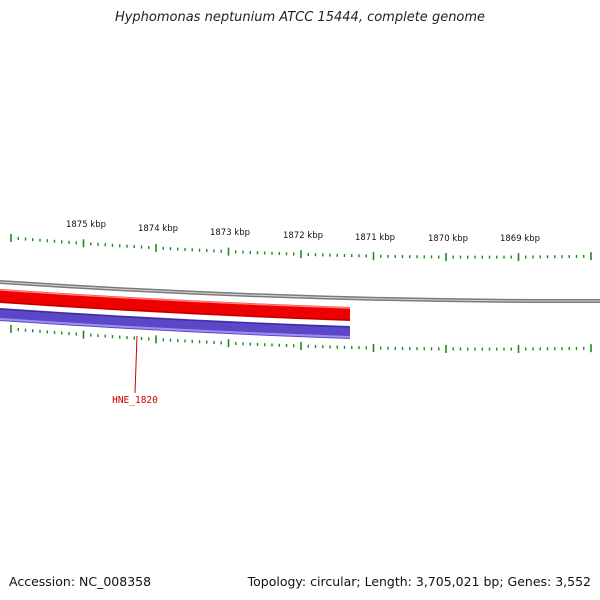 This screenshot has height=600, width=600. I want to click on ruler-label: 1869 kbp, so click(520, 239).